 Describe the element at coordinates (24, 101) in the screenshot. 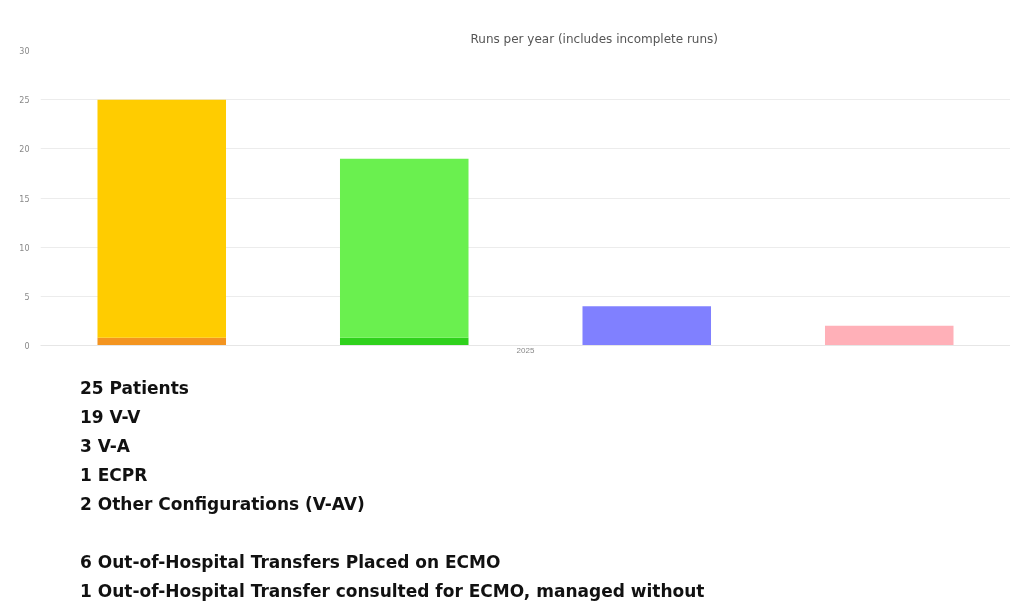

I see `y-tick-label: 25` at that location.